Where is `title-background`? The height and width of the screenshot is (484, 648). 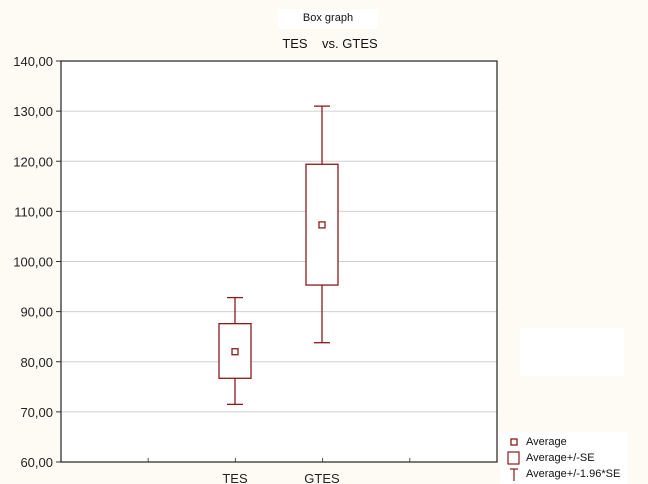
title-background is located at coordinates (328, 19).